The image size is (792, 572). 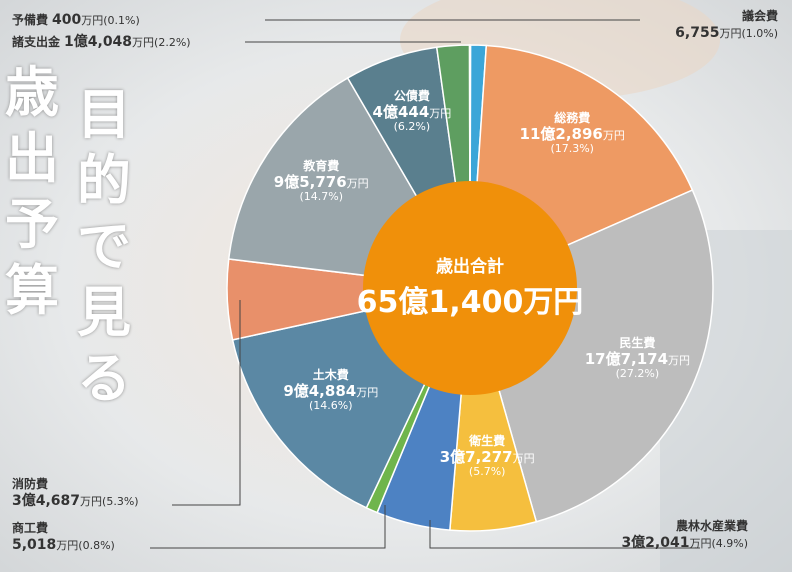 What do you see at coordinates (697, 33) in the screenshot?
I see `slice-amount: 6,755` at bounding box center [697, 33].